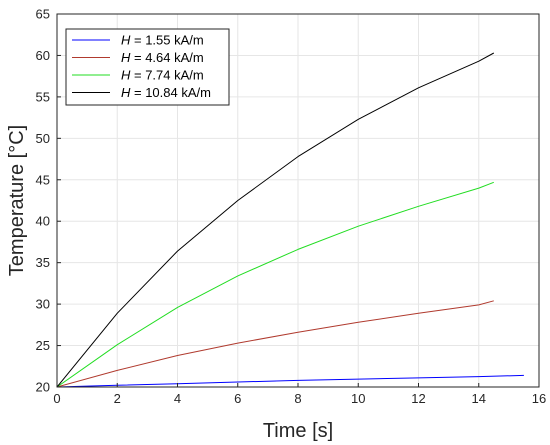 The image size is (550, 445). What do you see at coordinates (358, 398) in the screenshot?
I see `x-tick-label: 10` at bounding box center [358, 398].